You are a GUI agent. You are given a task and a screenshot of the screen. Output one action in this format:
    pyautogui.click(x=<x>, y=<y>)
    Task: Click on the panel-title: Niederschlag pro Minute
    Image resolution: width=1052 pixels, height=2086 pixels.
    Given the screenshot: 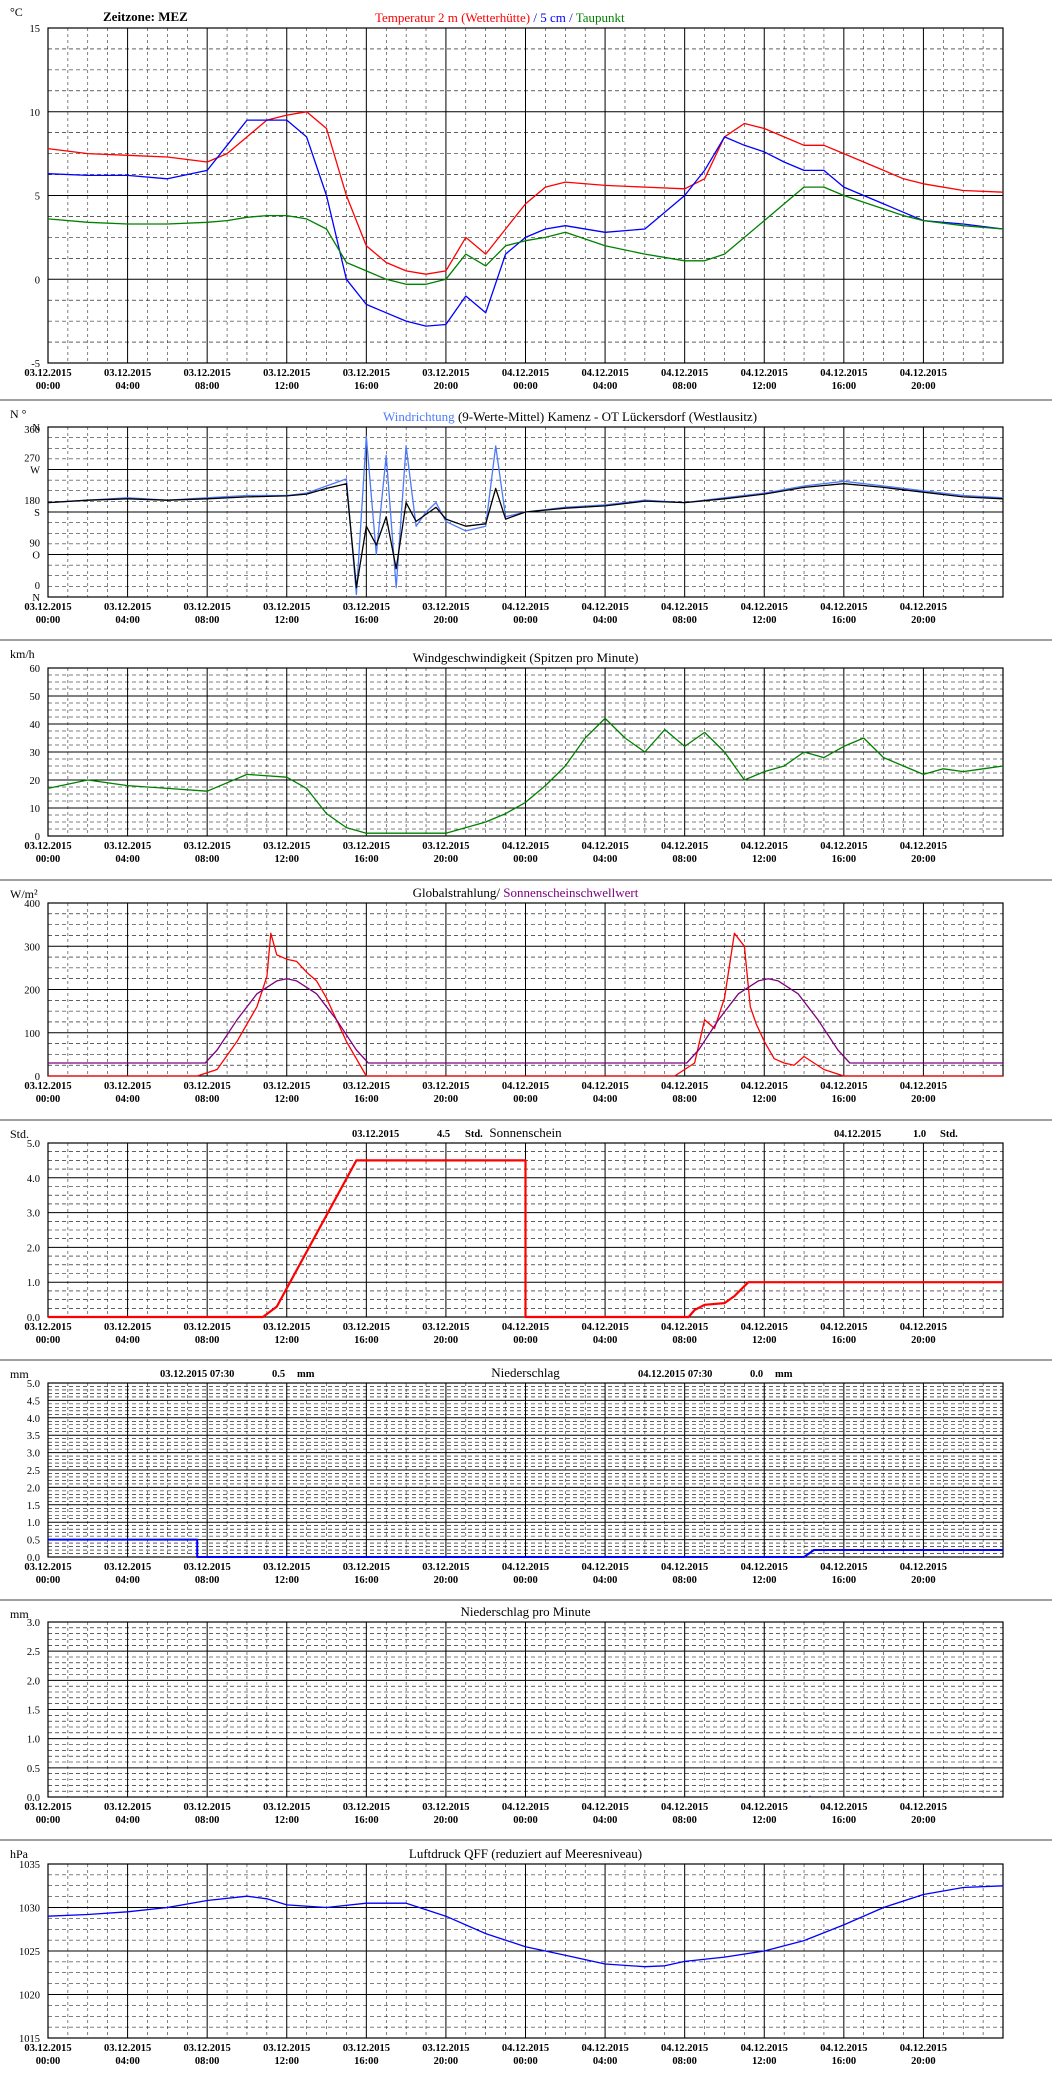 What is the action you would take?
    pyautogui.click(x=526, y=1611)
    